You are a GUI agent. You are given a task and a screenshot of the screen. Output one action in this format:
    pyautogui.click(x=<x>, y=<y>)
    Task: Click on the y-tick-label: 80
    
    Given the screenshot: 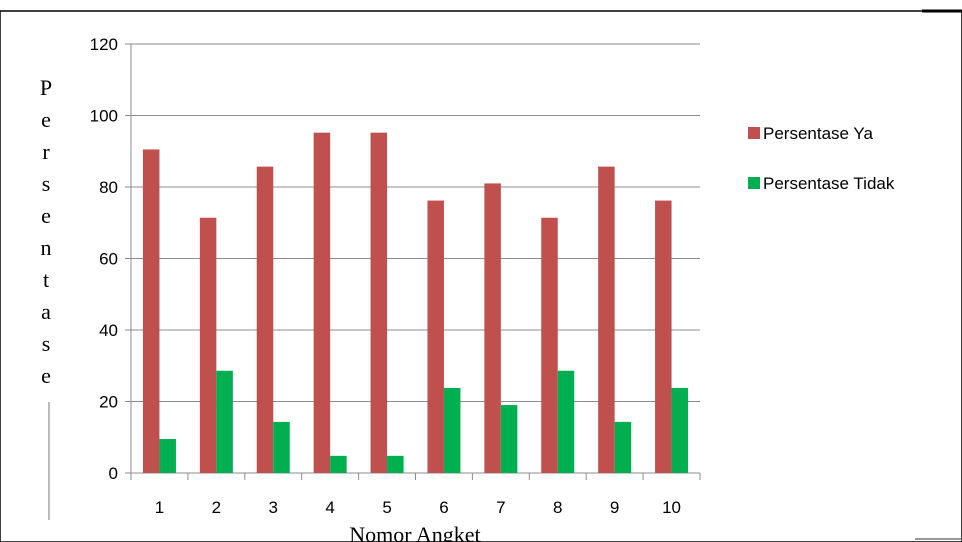 What is the action you would take?
    pyautogui.click(x=108, y=187)
    